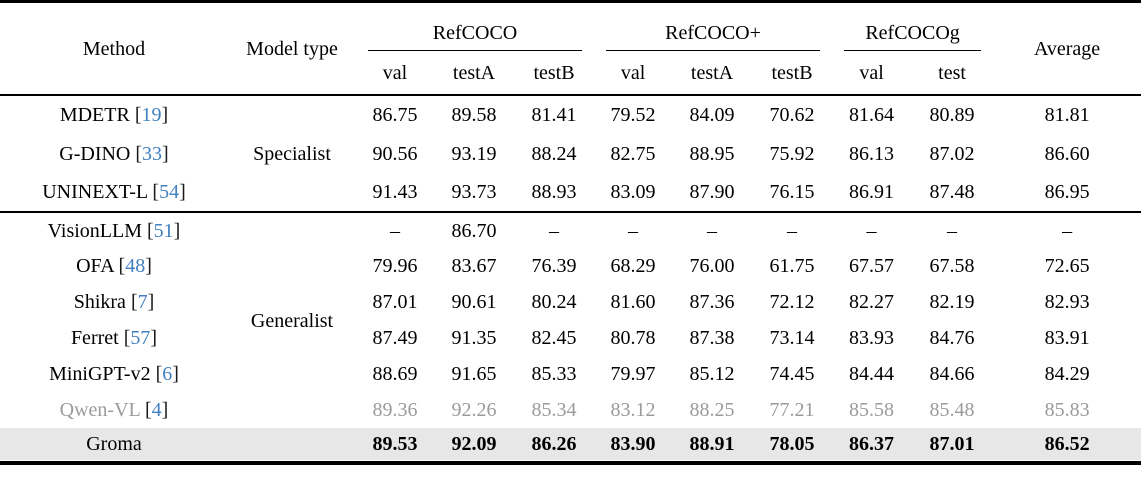 The image size is (1141, 479). I want to click on col-header-refcoco-testa: testA, so click(474, 73).